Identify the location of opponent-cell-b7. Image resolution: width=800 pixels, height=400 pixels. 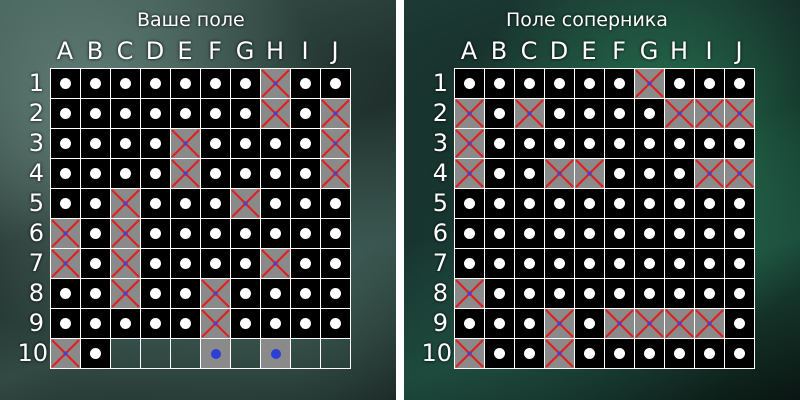
(500, 264).